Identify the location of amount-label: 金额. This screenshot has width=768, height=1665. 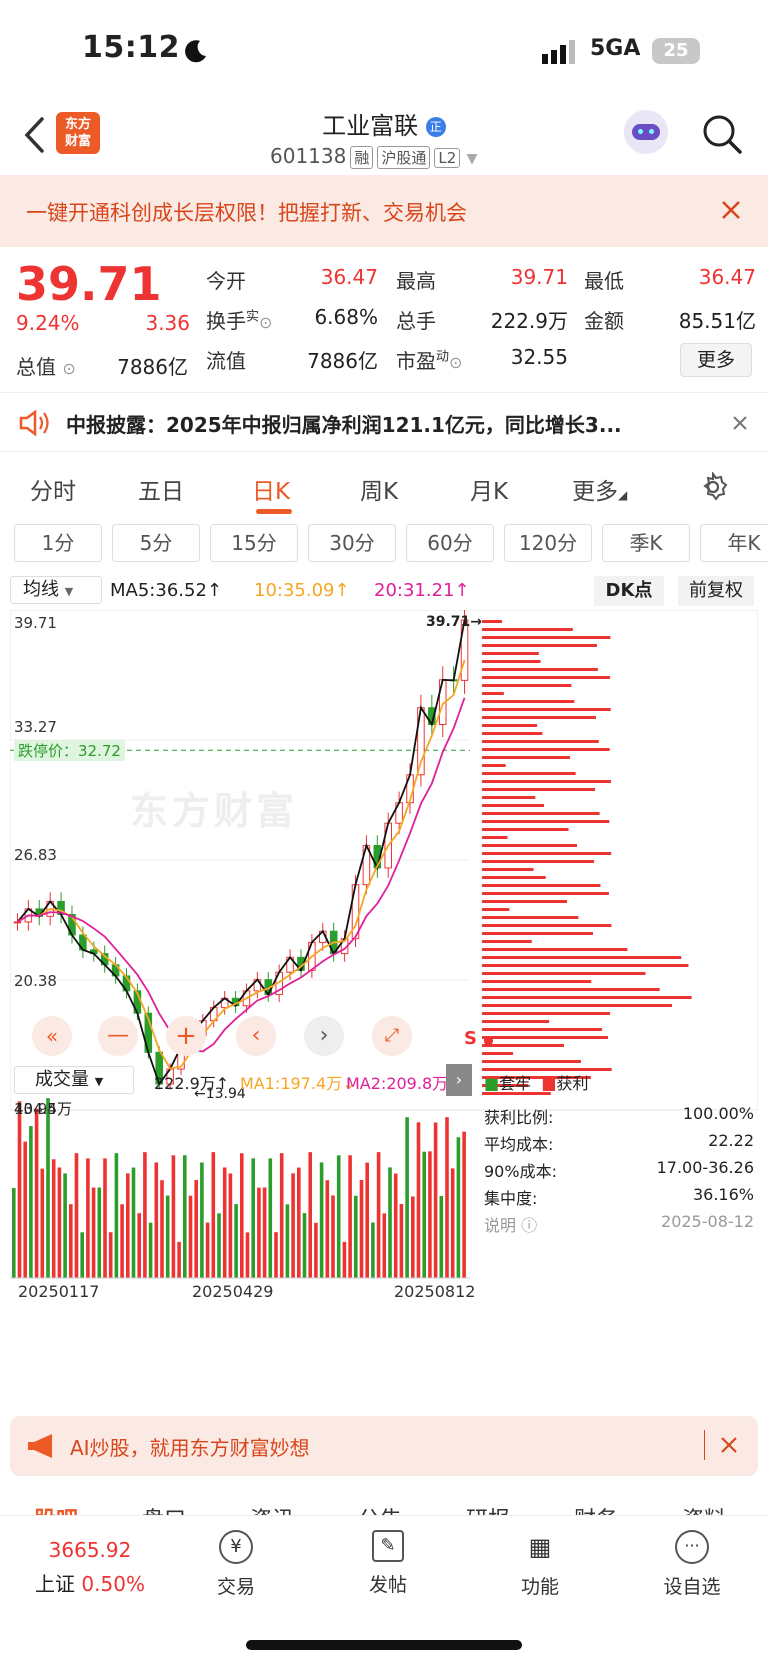
(604, 321).